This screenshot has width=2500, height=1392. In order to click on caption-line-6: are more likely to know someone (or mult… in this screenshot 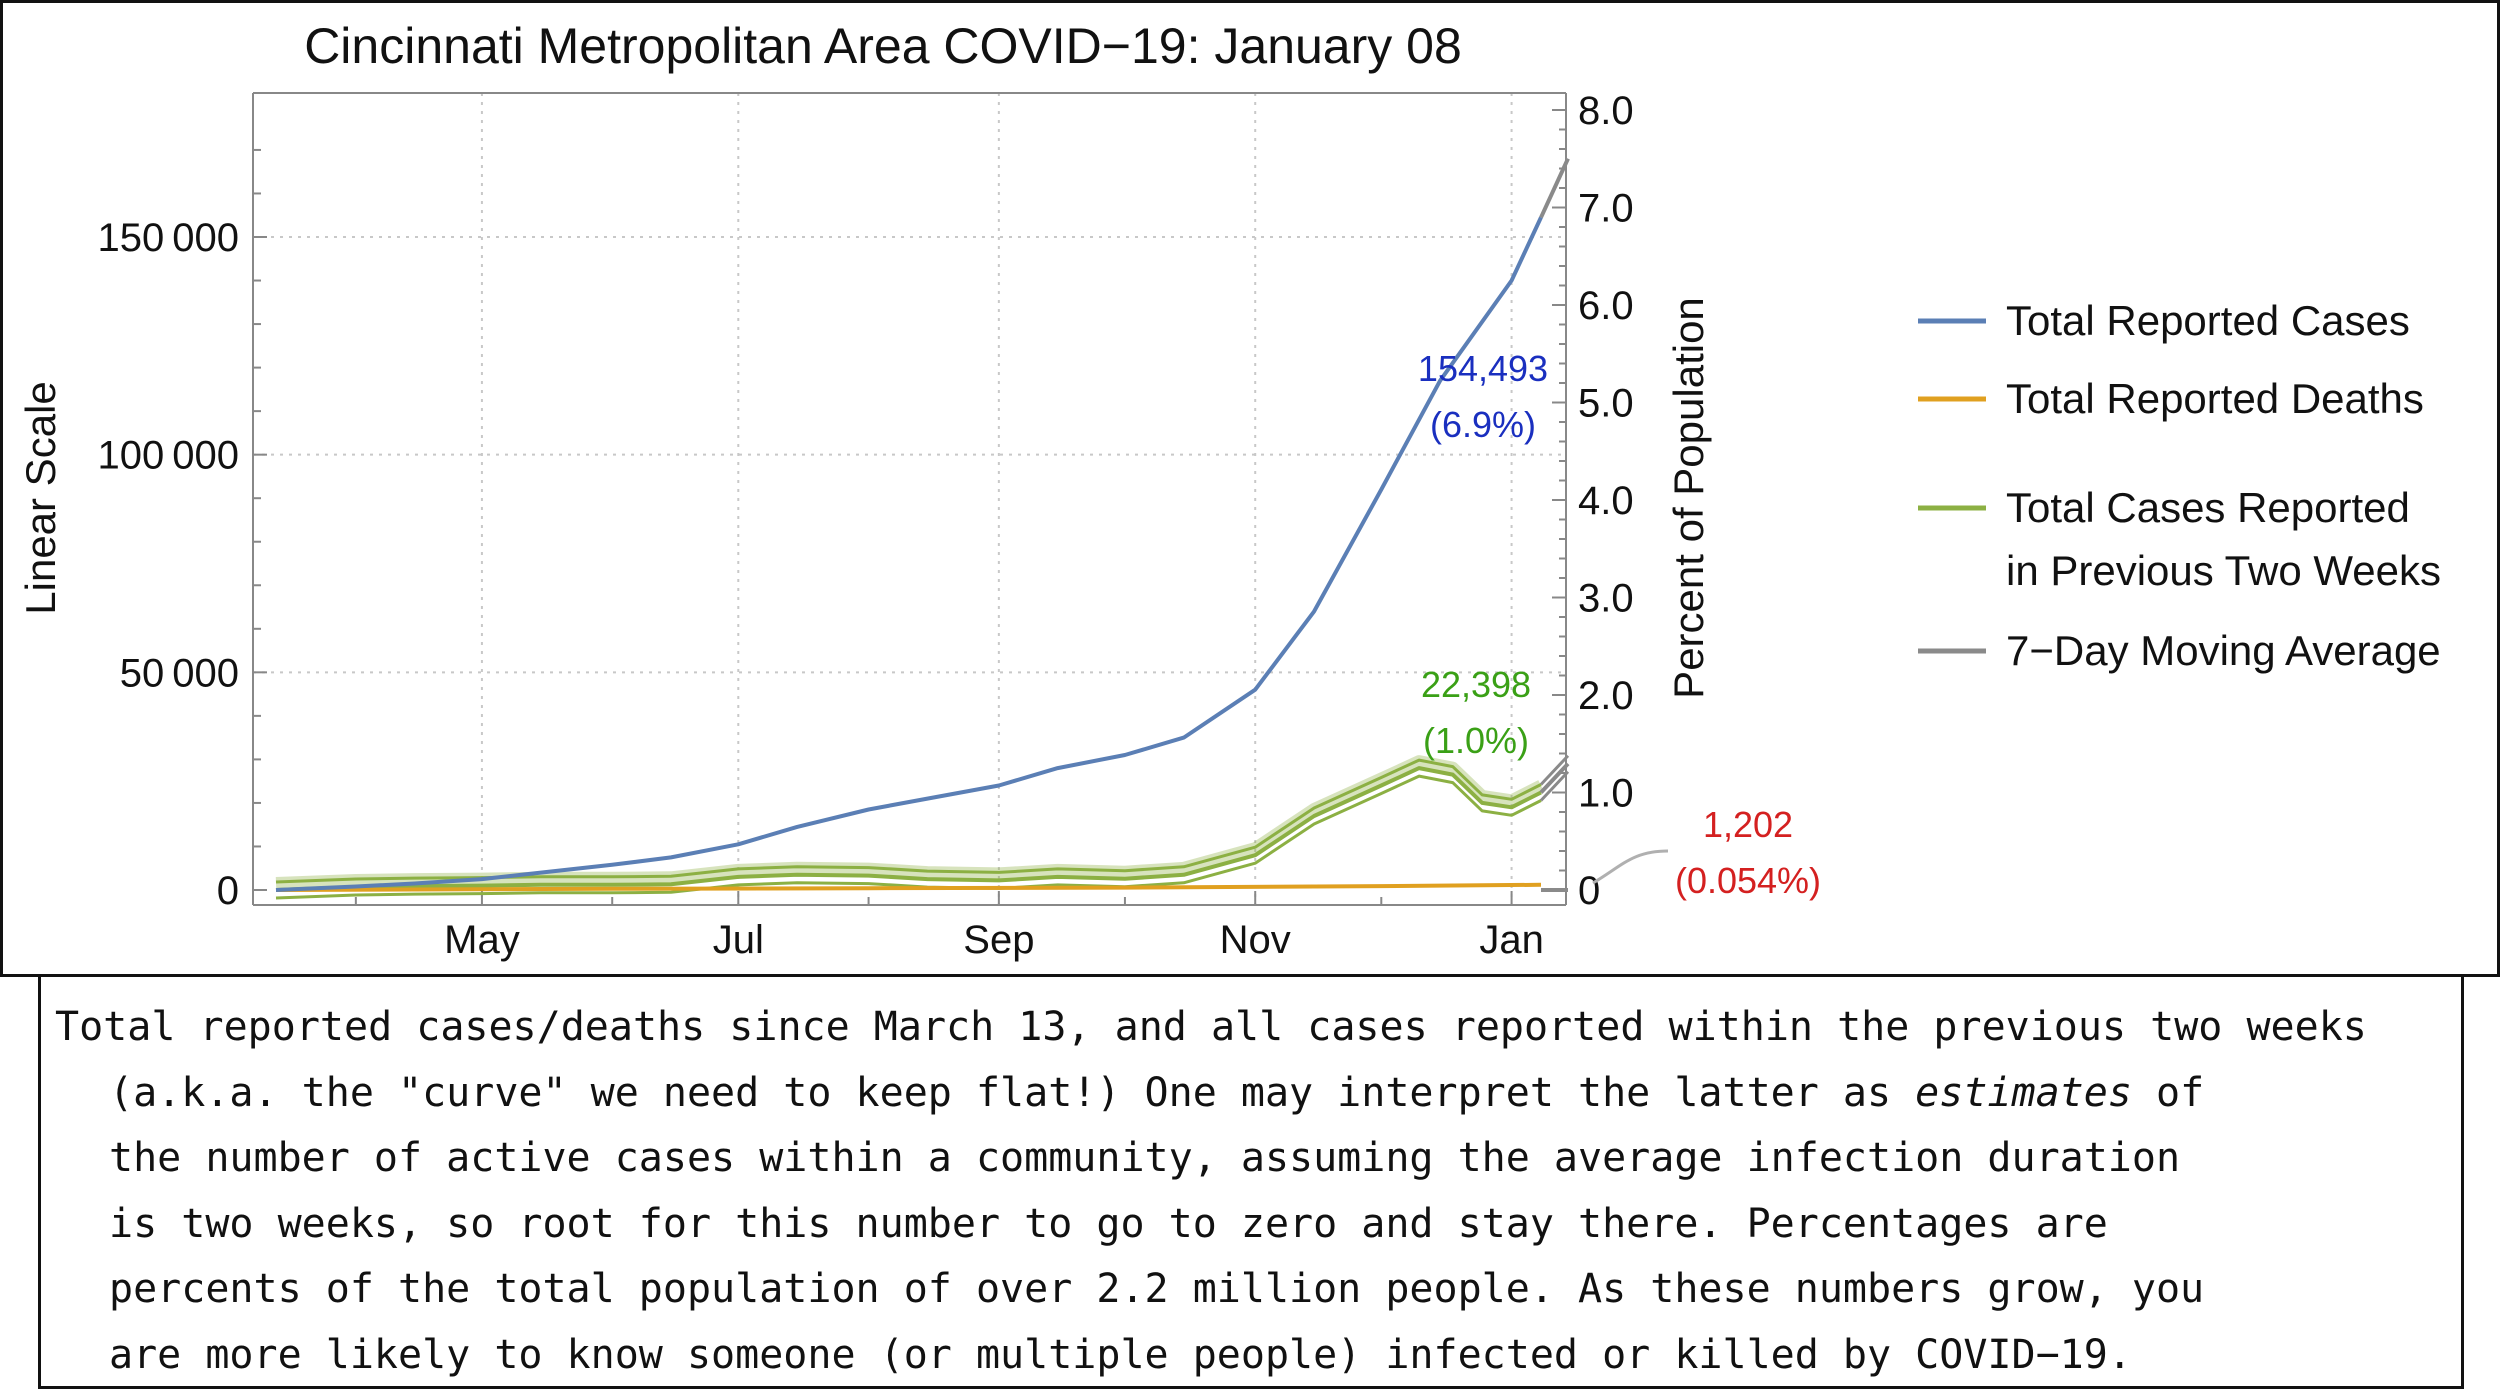, I will do `click(1120, 1354)`.